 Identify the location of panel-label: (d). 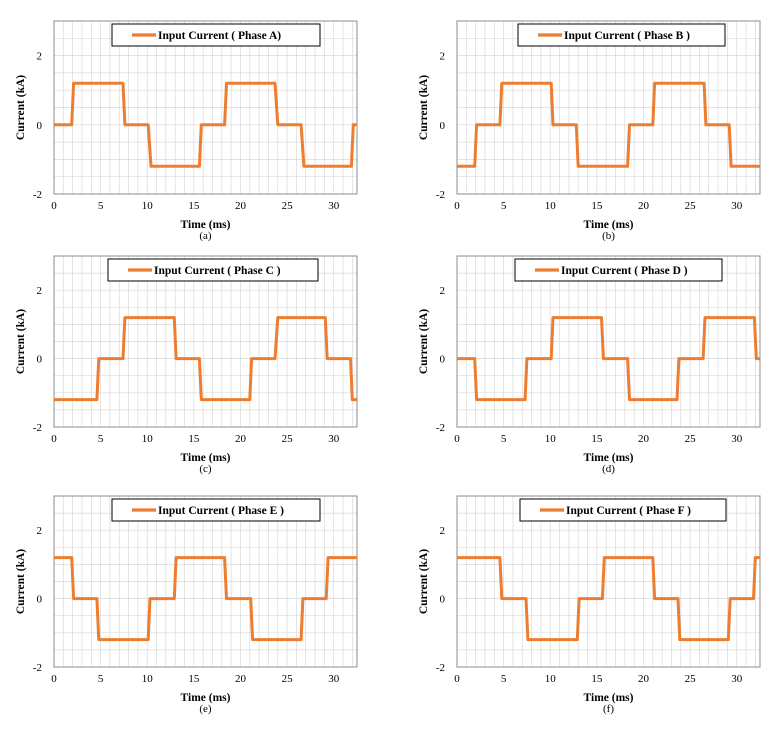
(608, 469).